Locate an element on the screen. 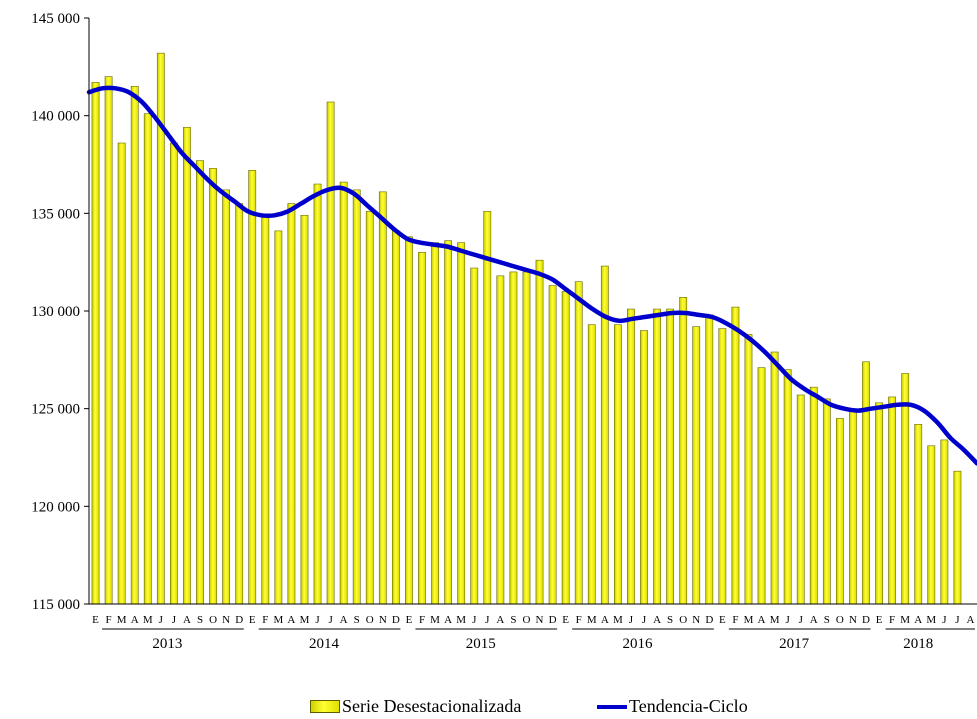 The width and height of the screenshot is (977, 719). year-label: 2017 is located at coordinates (794, 644).